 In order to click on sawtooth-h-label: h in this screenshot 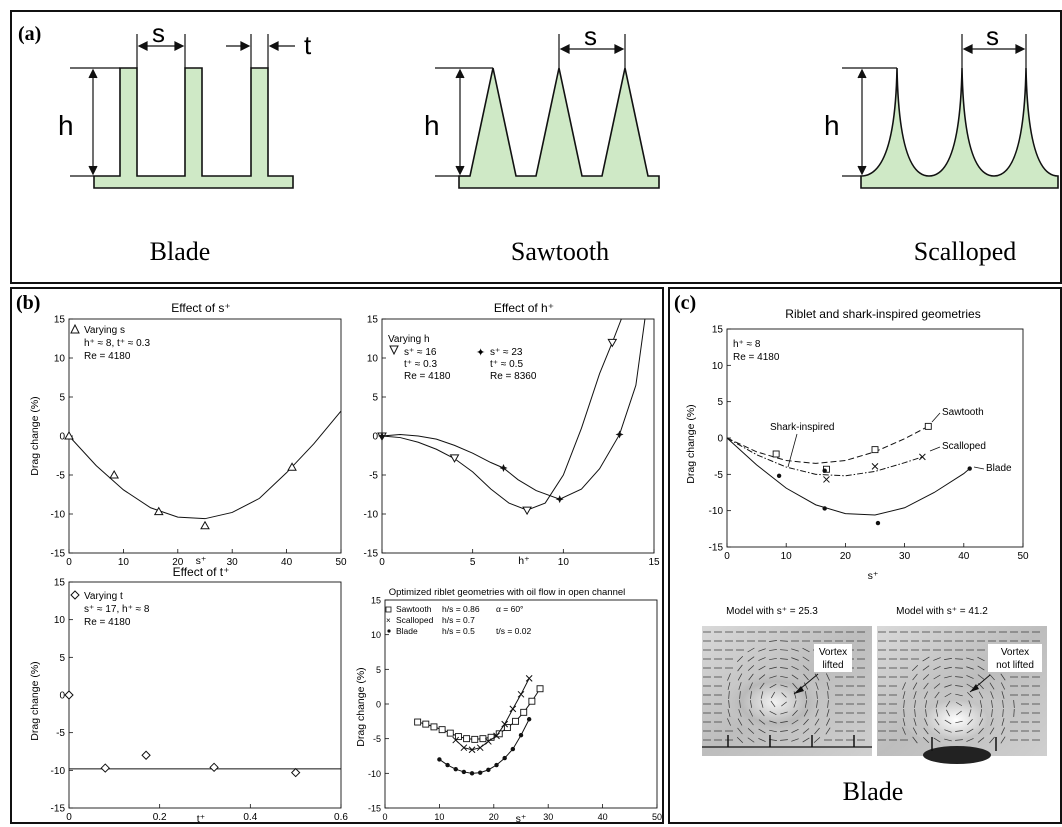, I will do `click(432, 125)`.